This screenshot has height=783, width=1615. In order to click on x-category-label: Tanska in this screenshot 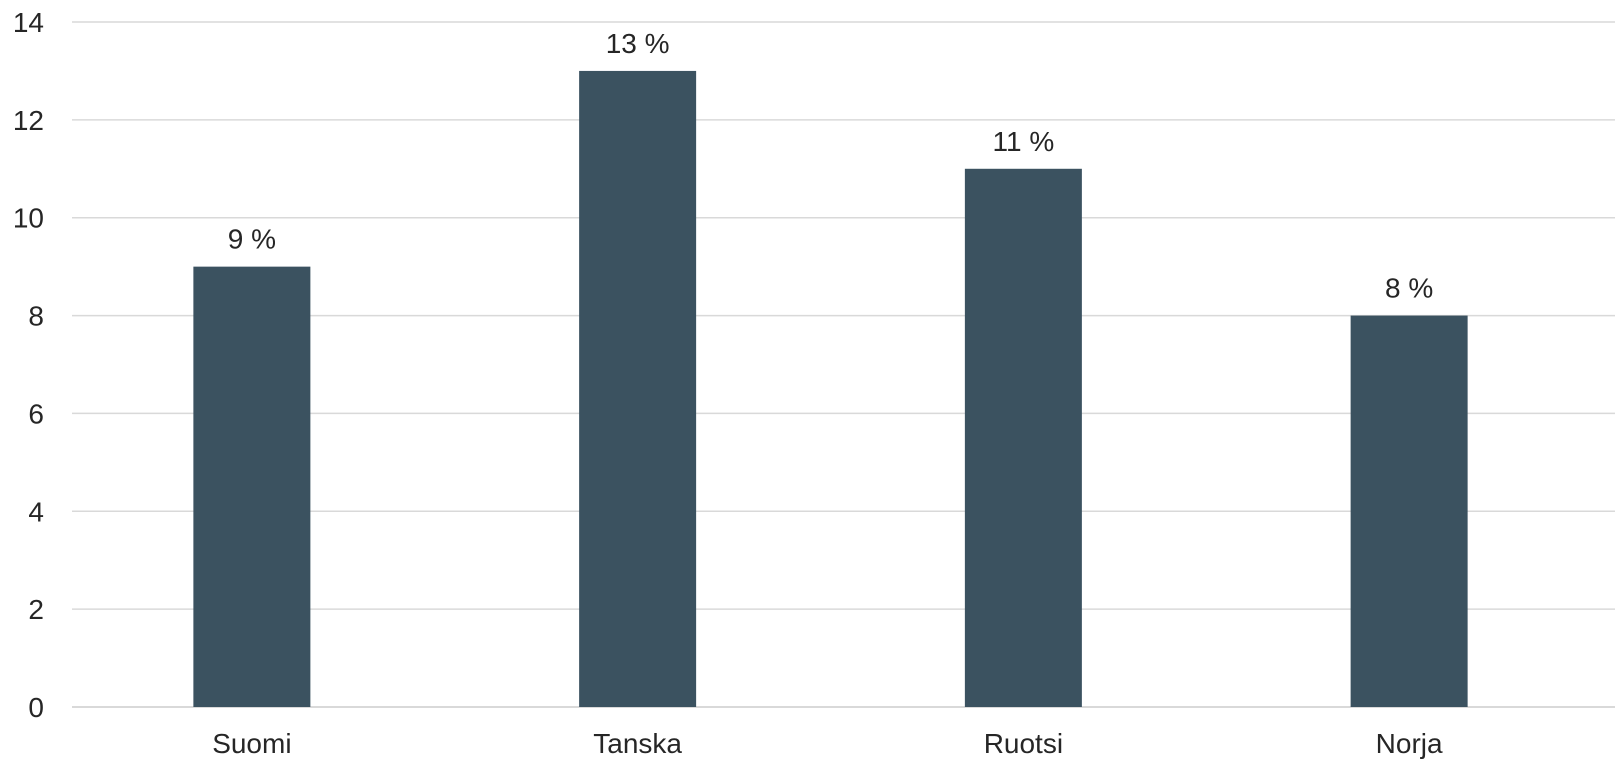, I will do `click(637, 743)`.